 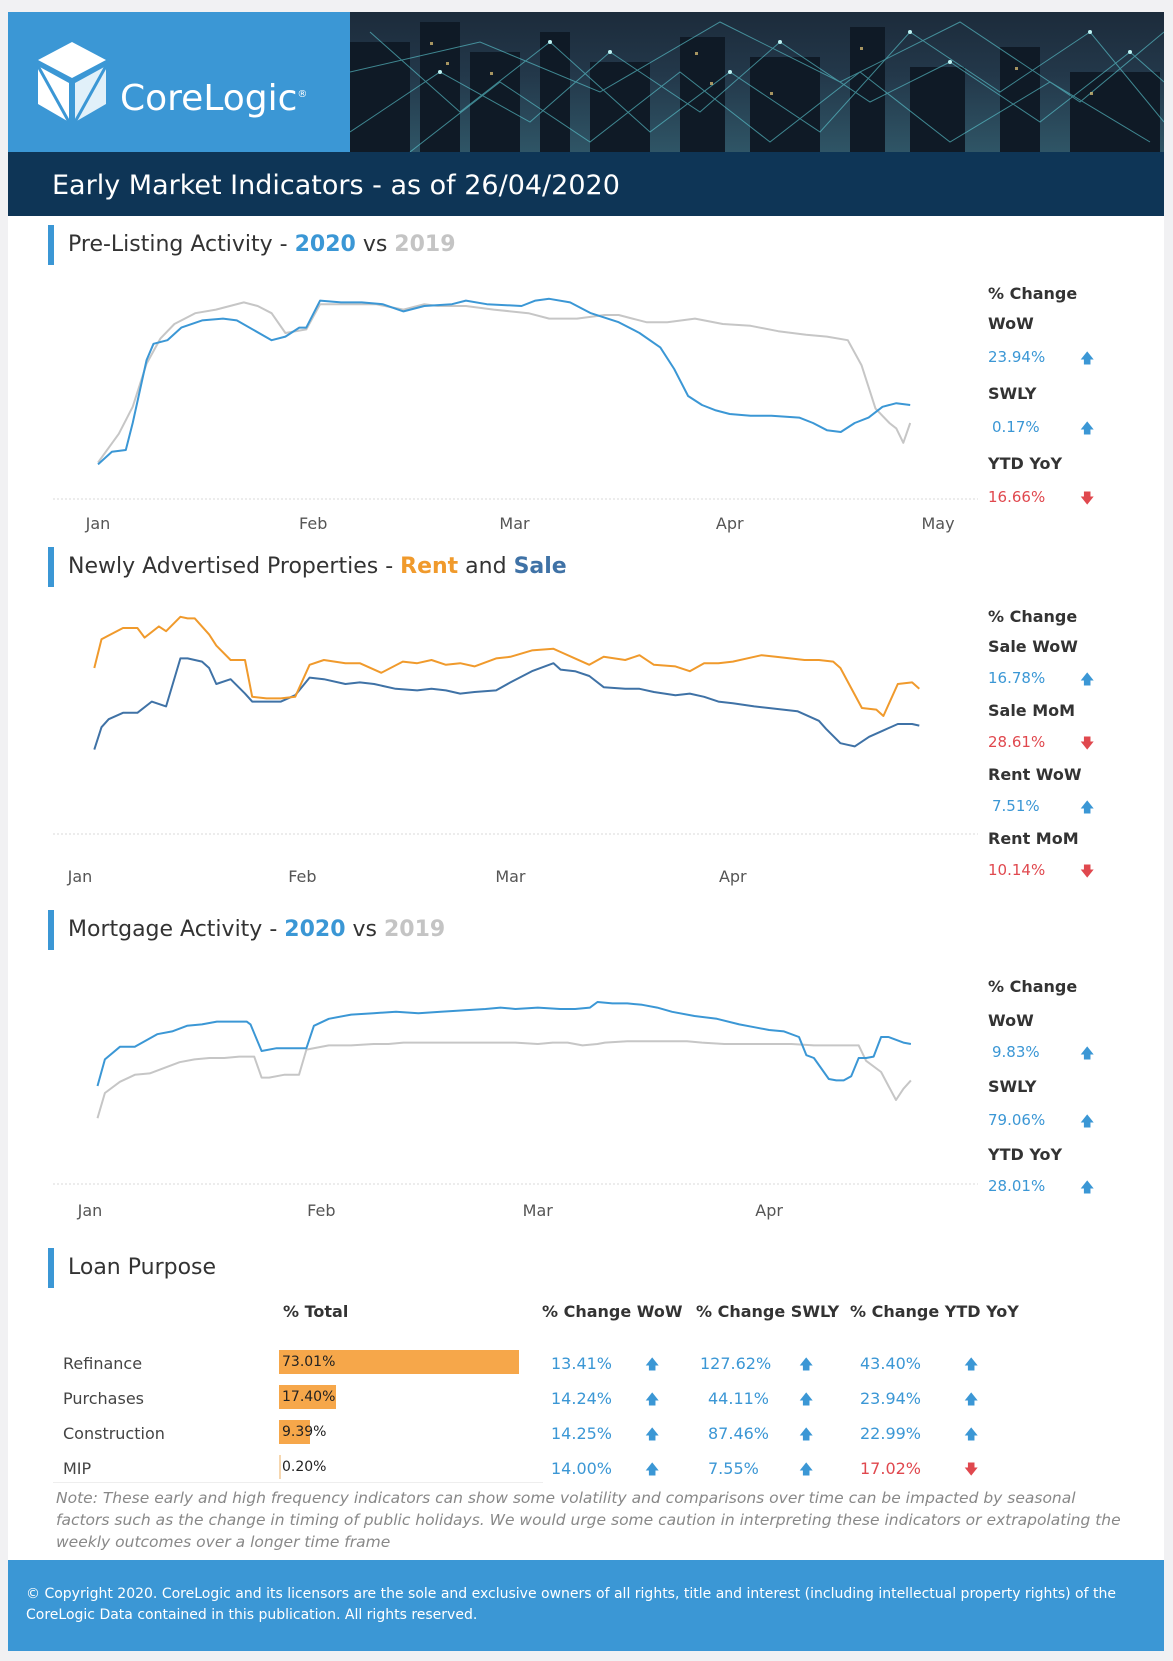 I want to click on loan-ytd-value: 43.40%, so click(x=891, y=1363).